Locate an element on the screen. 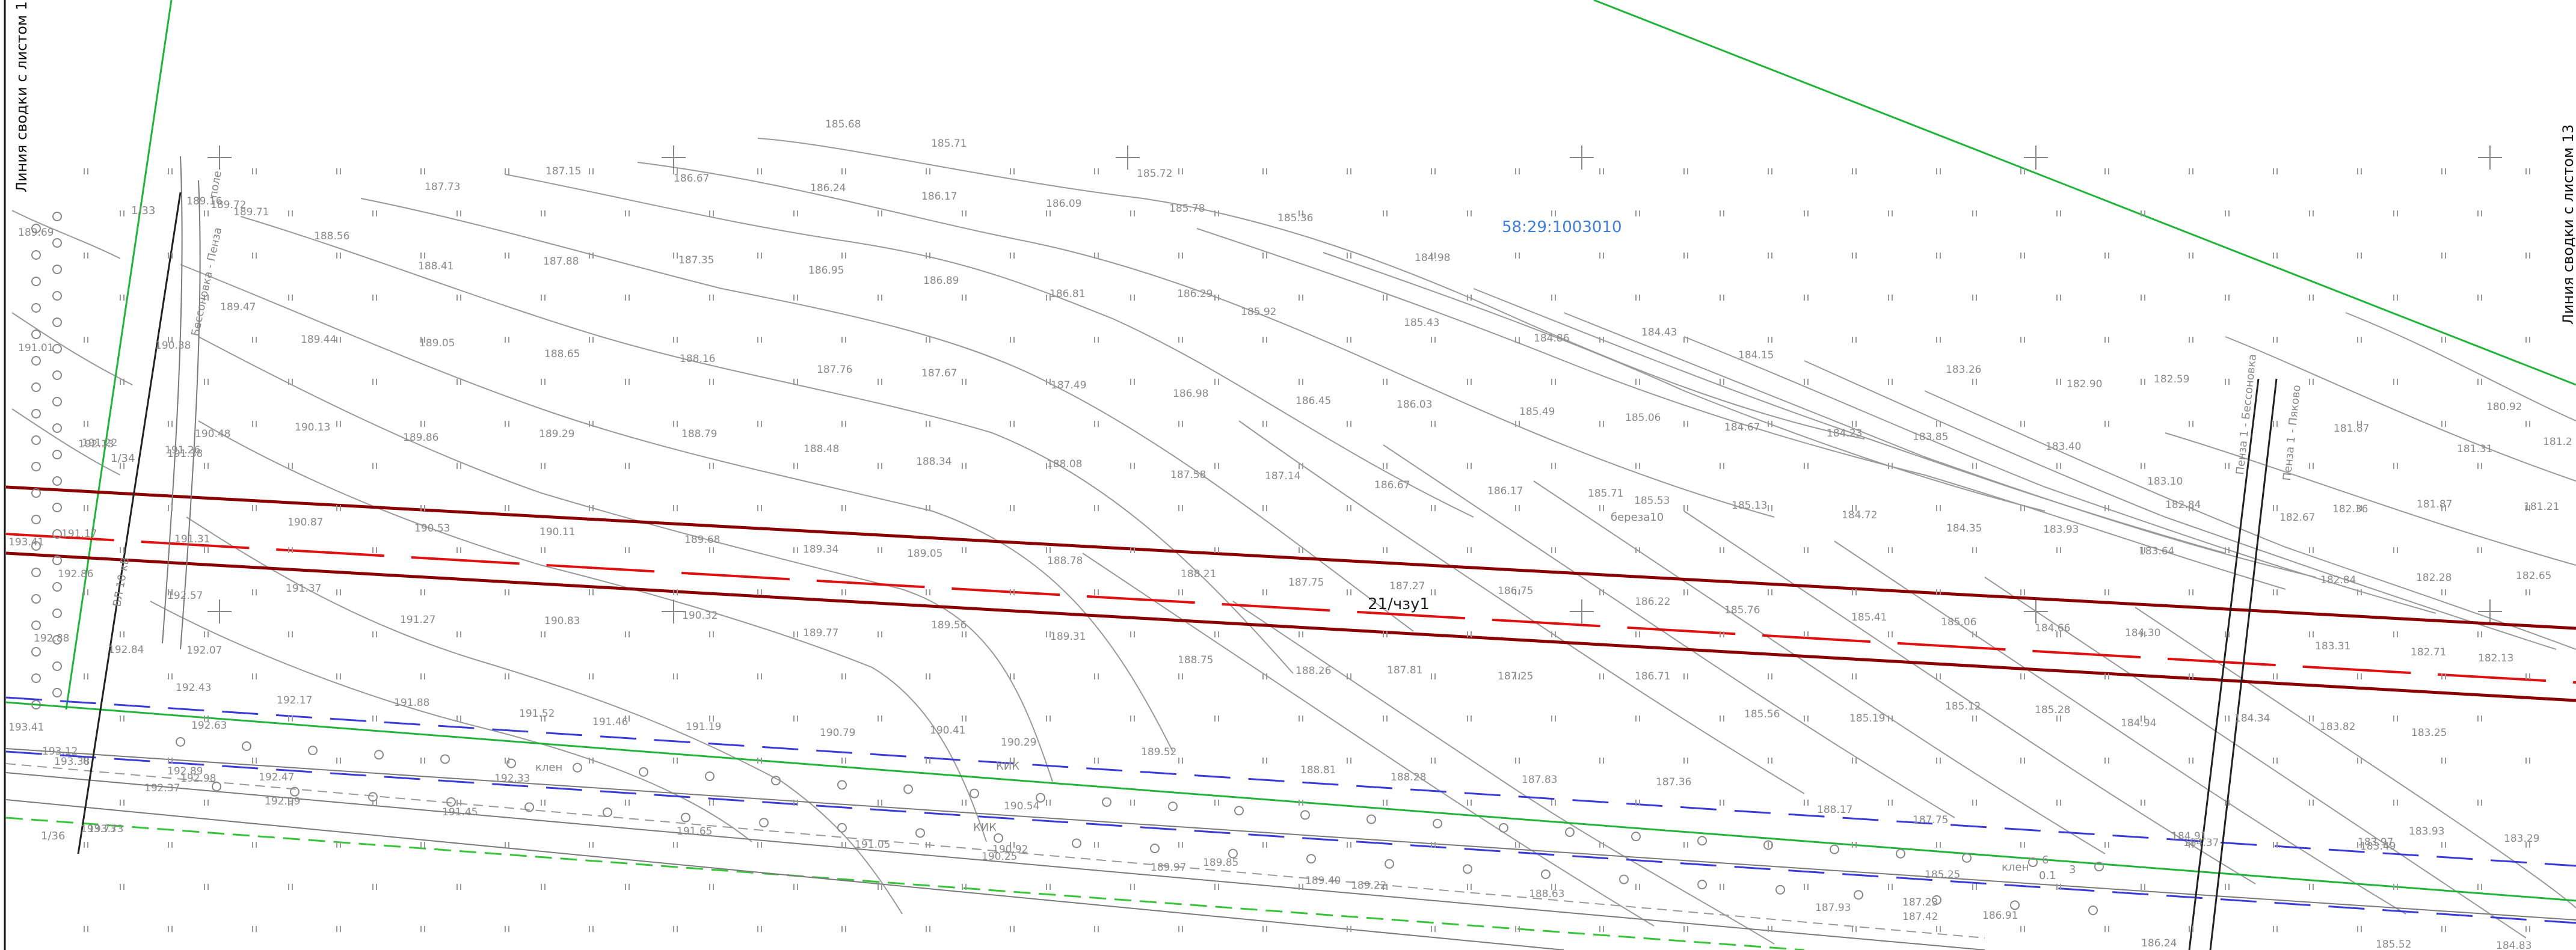 Image resolution: width=2576 pixels, height=950 pixels. elevation-label: 188.81 is located at coordinates (1318, 770).